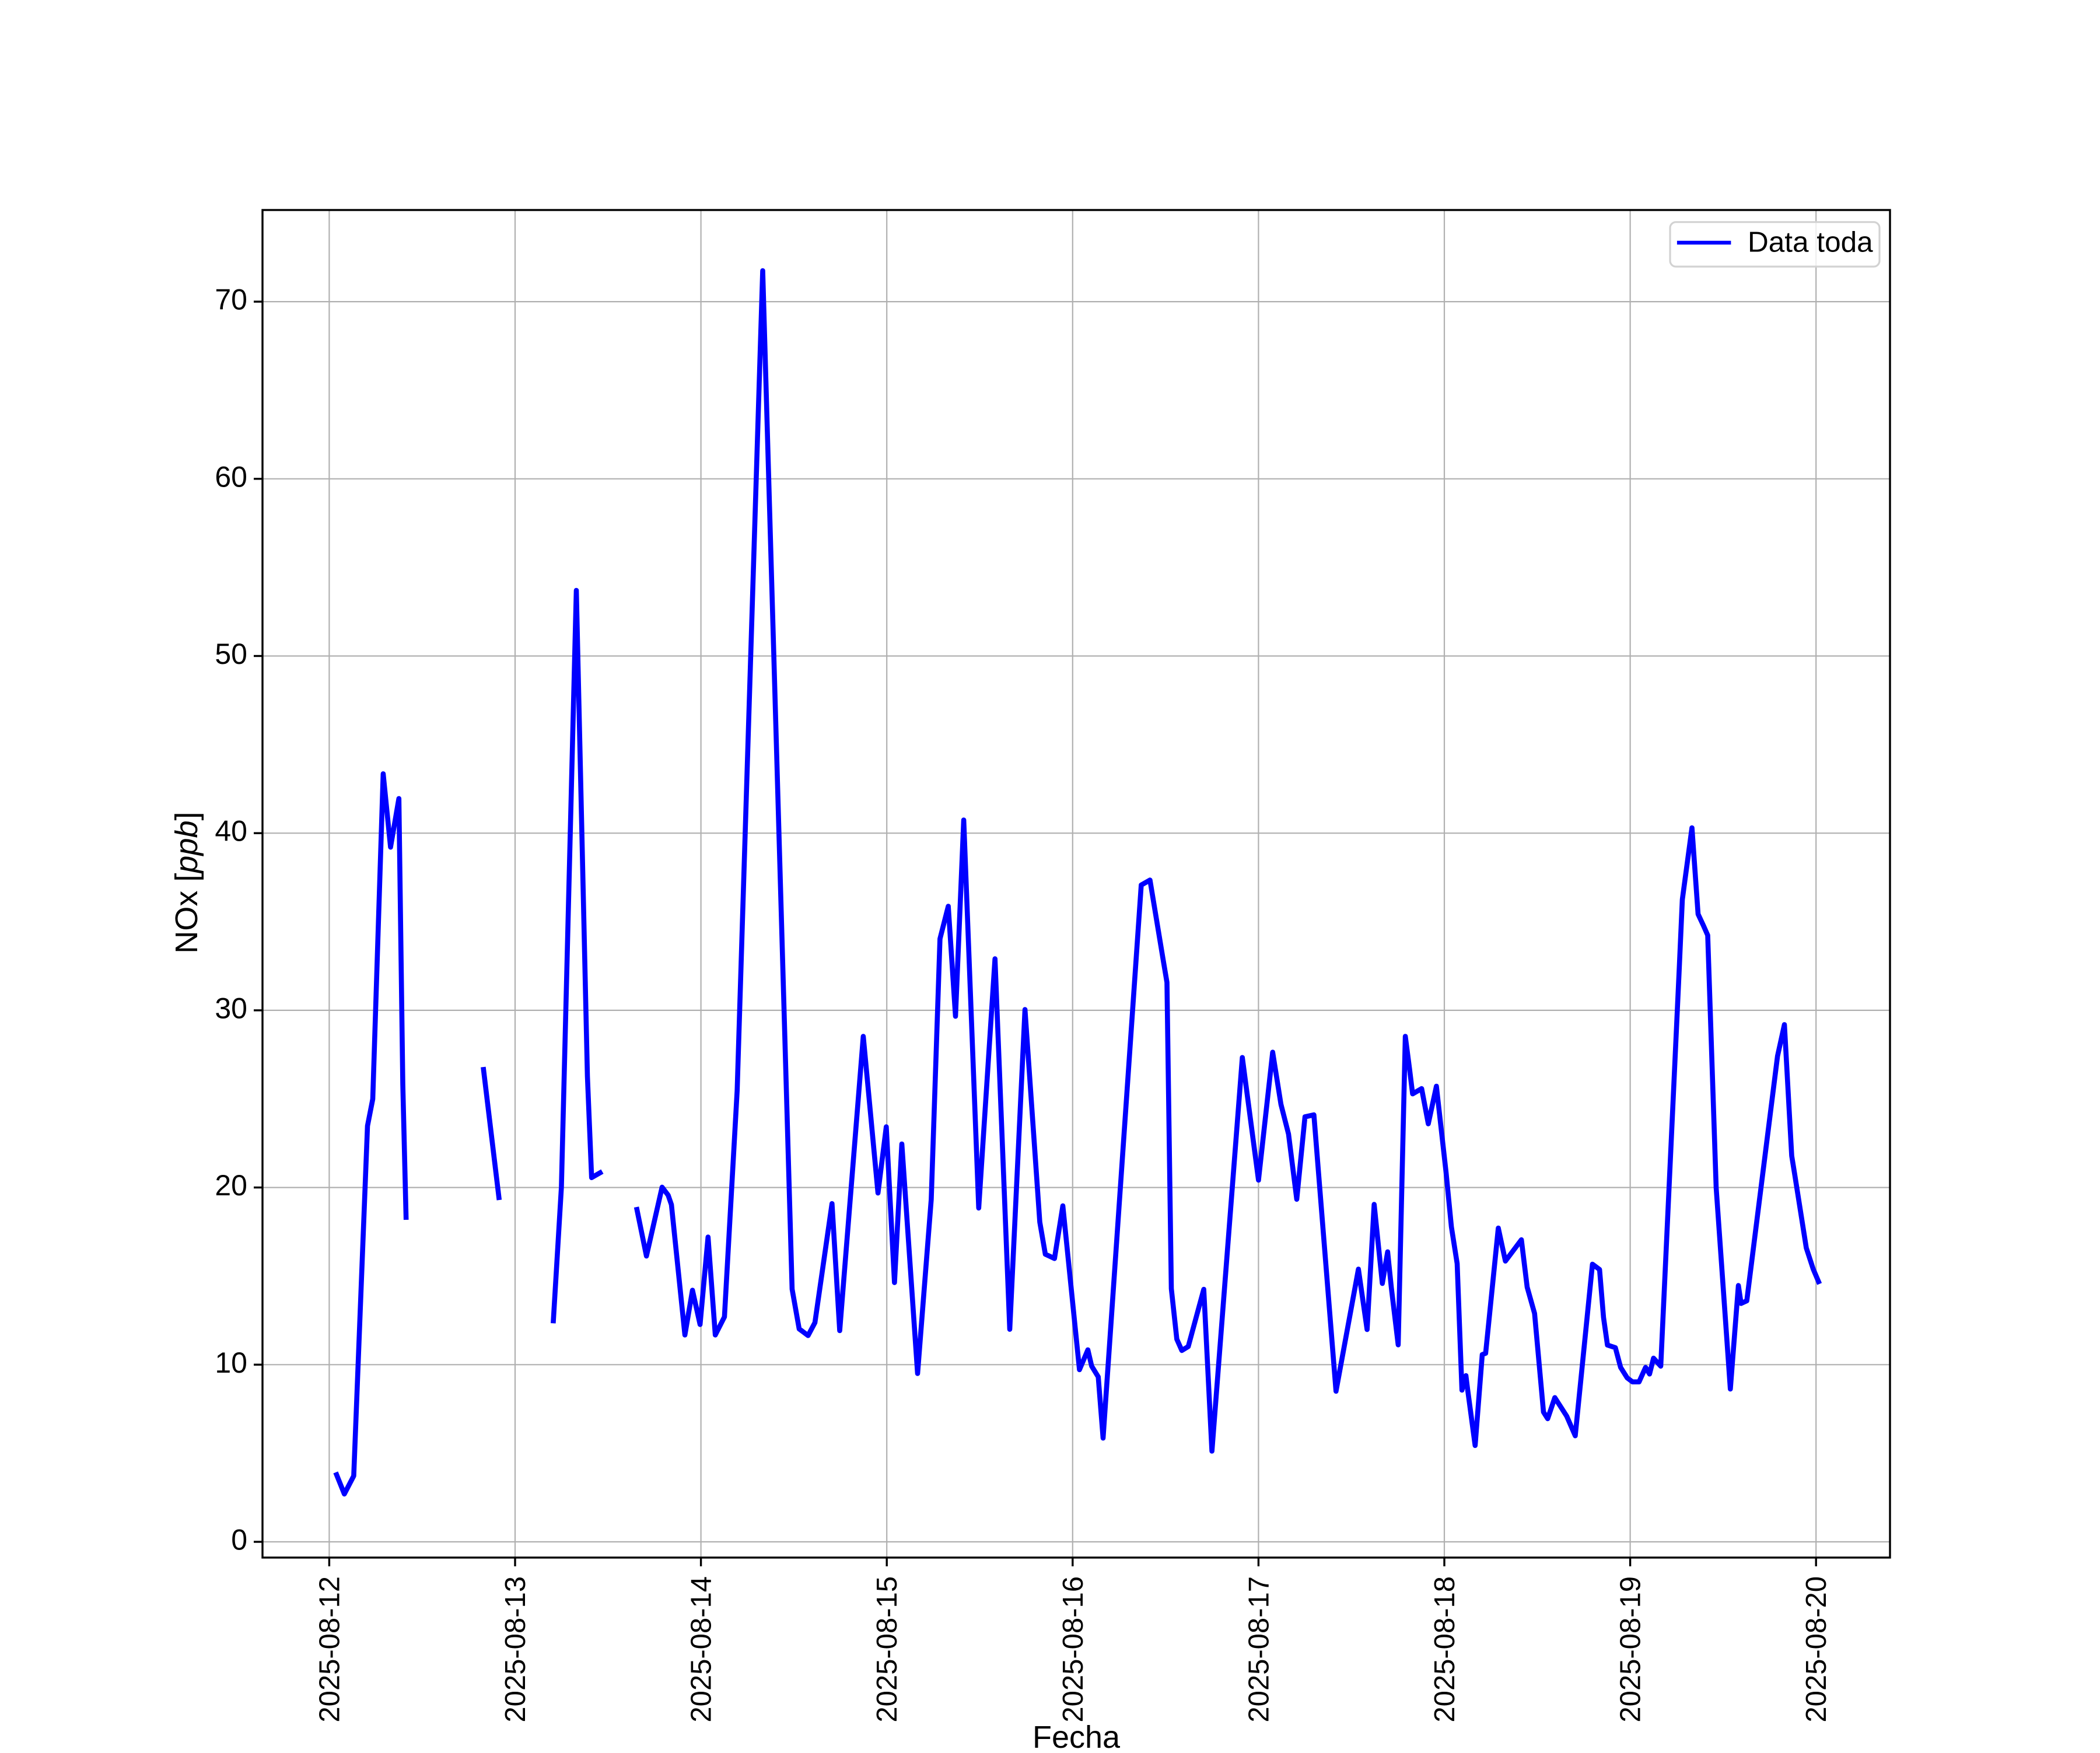 The height and width of the screenshot is (1753, 2100). What do you see at coordinates (231, 1185) in the screenshot?
I see `svg-text: 20` at bounding box center [231, 1185].